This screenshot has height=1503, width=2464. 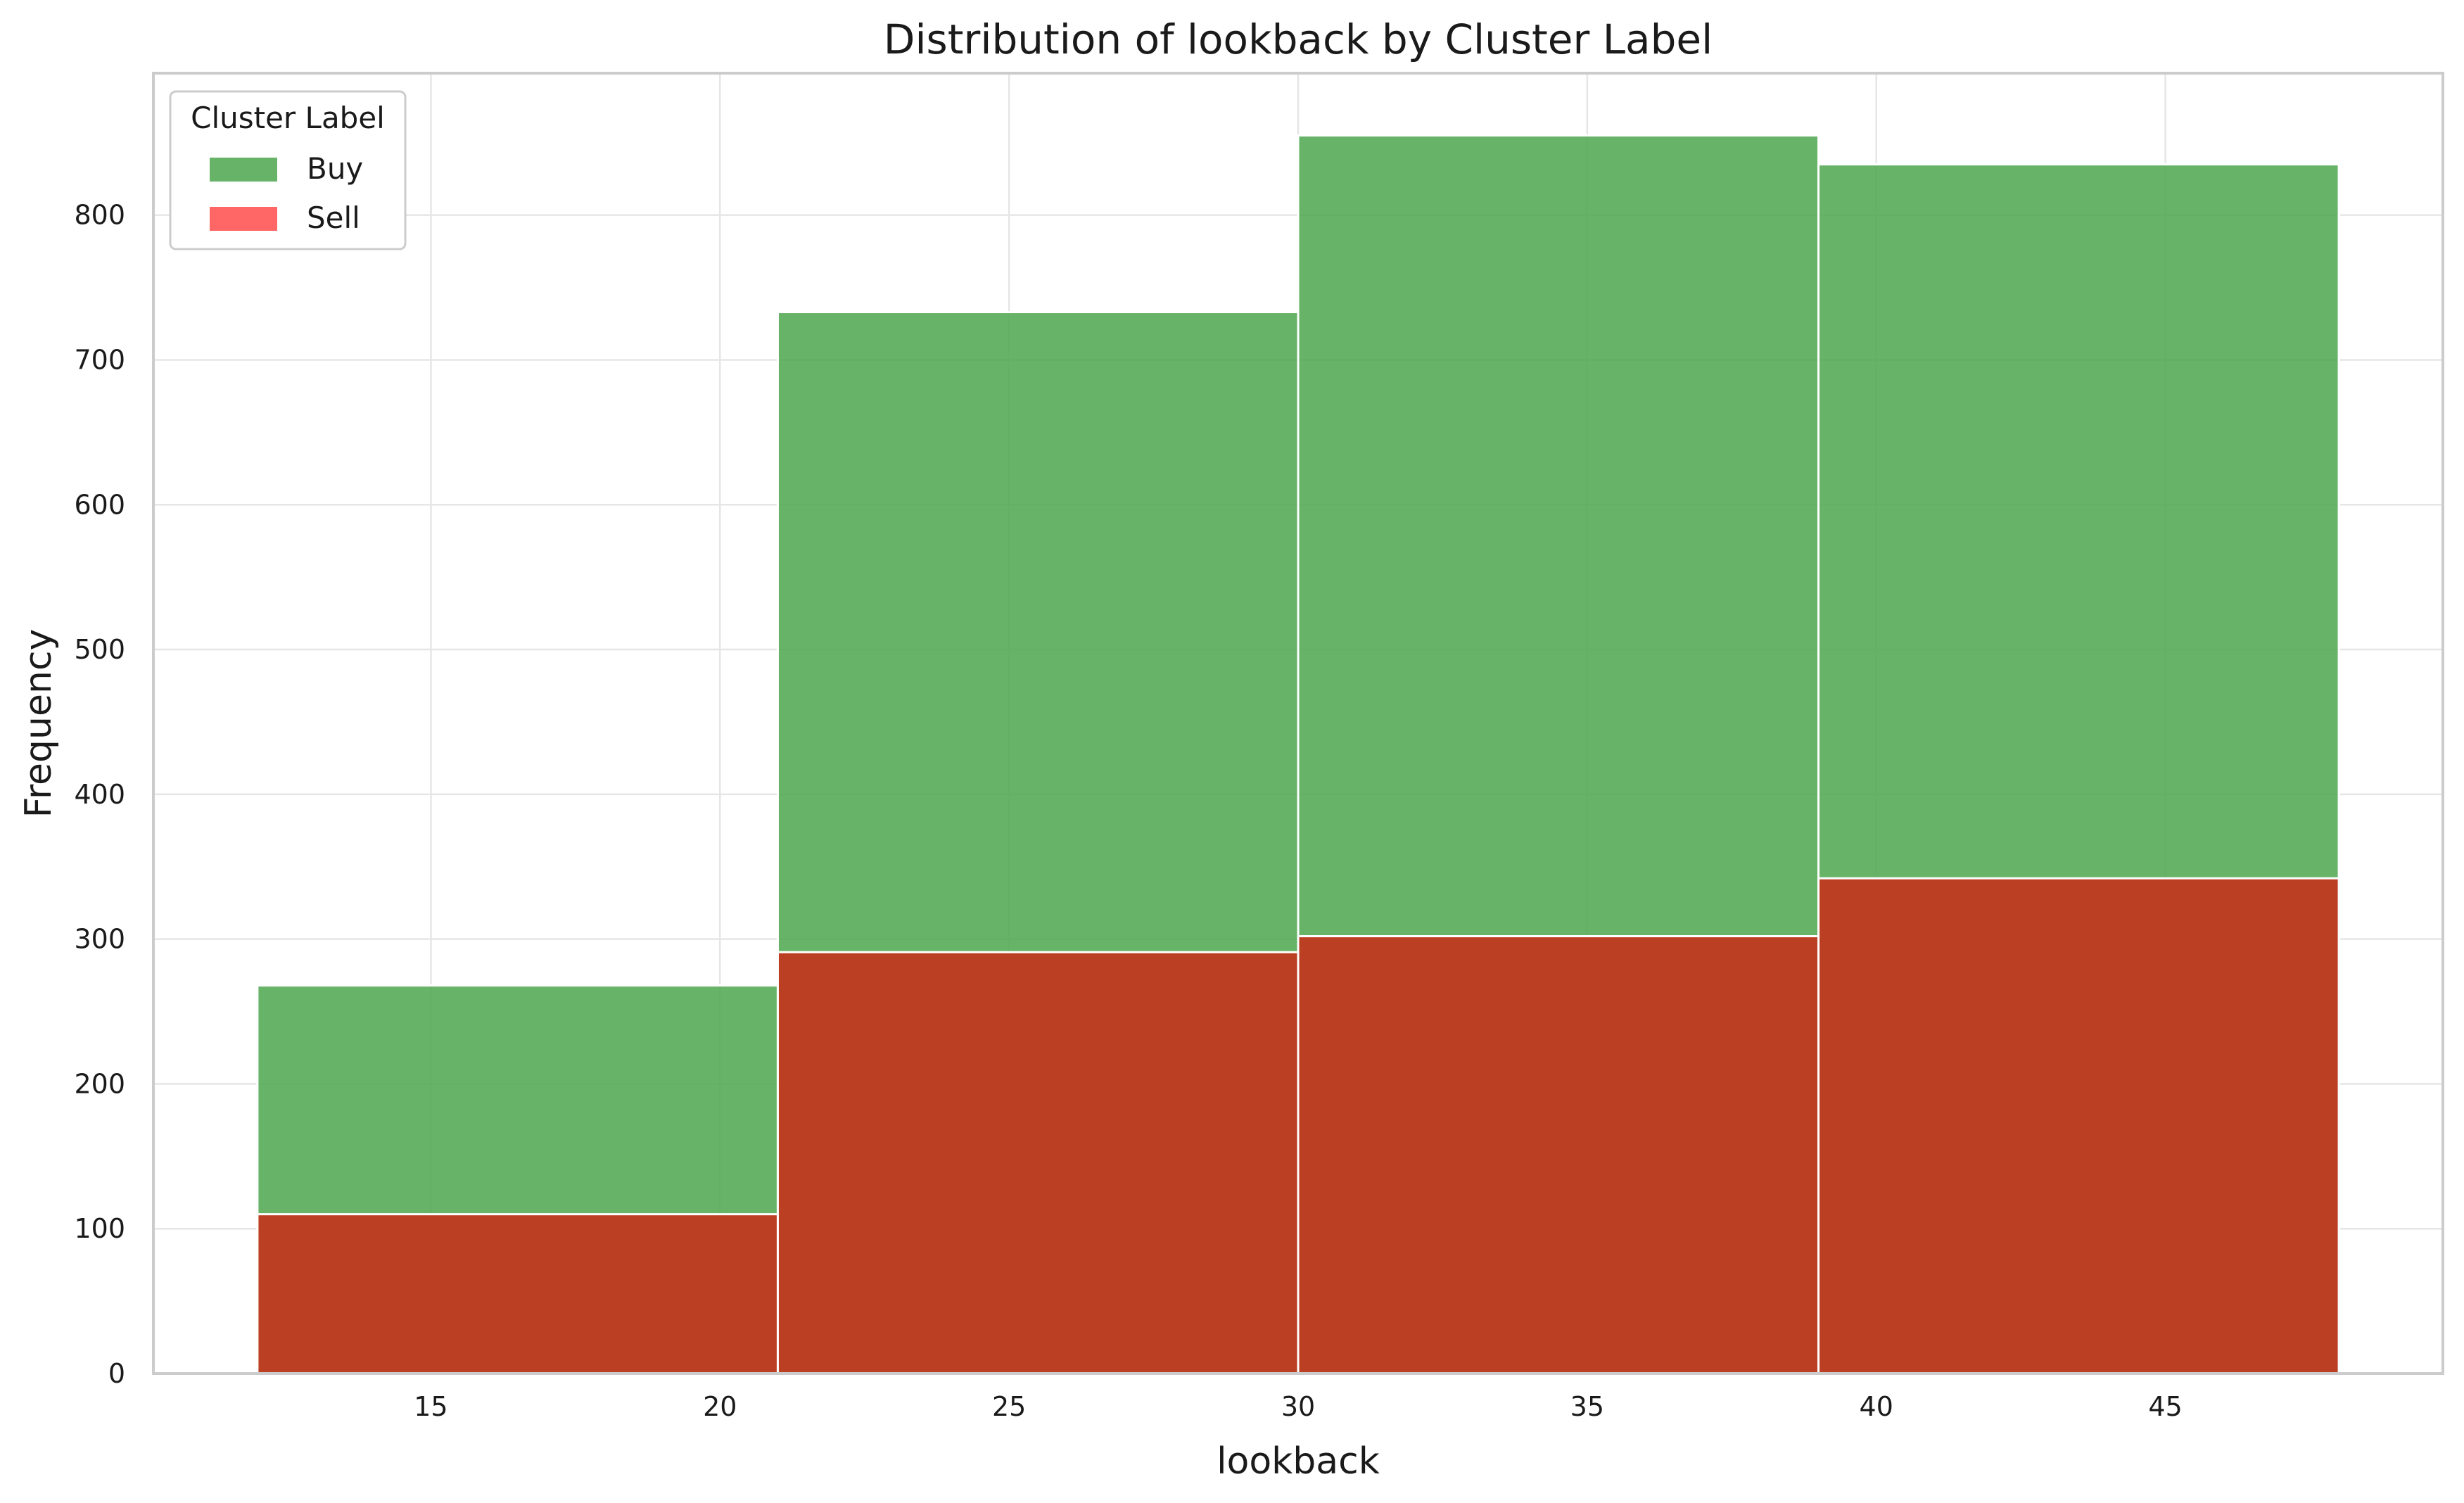 What do you see at coordinates (1299, 1461) in the screenshot?
I see `x-axis-label: lookback` at bounding box center [1299, 1461].